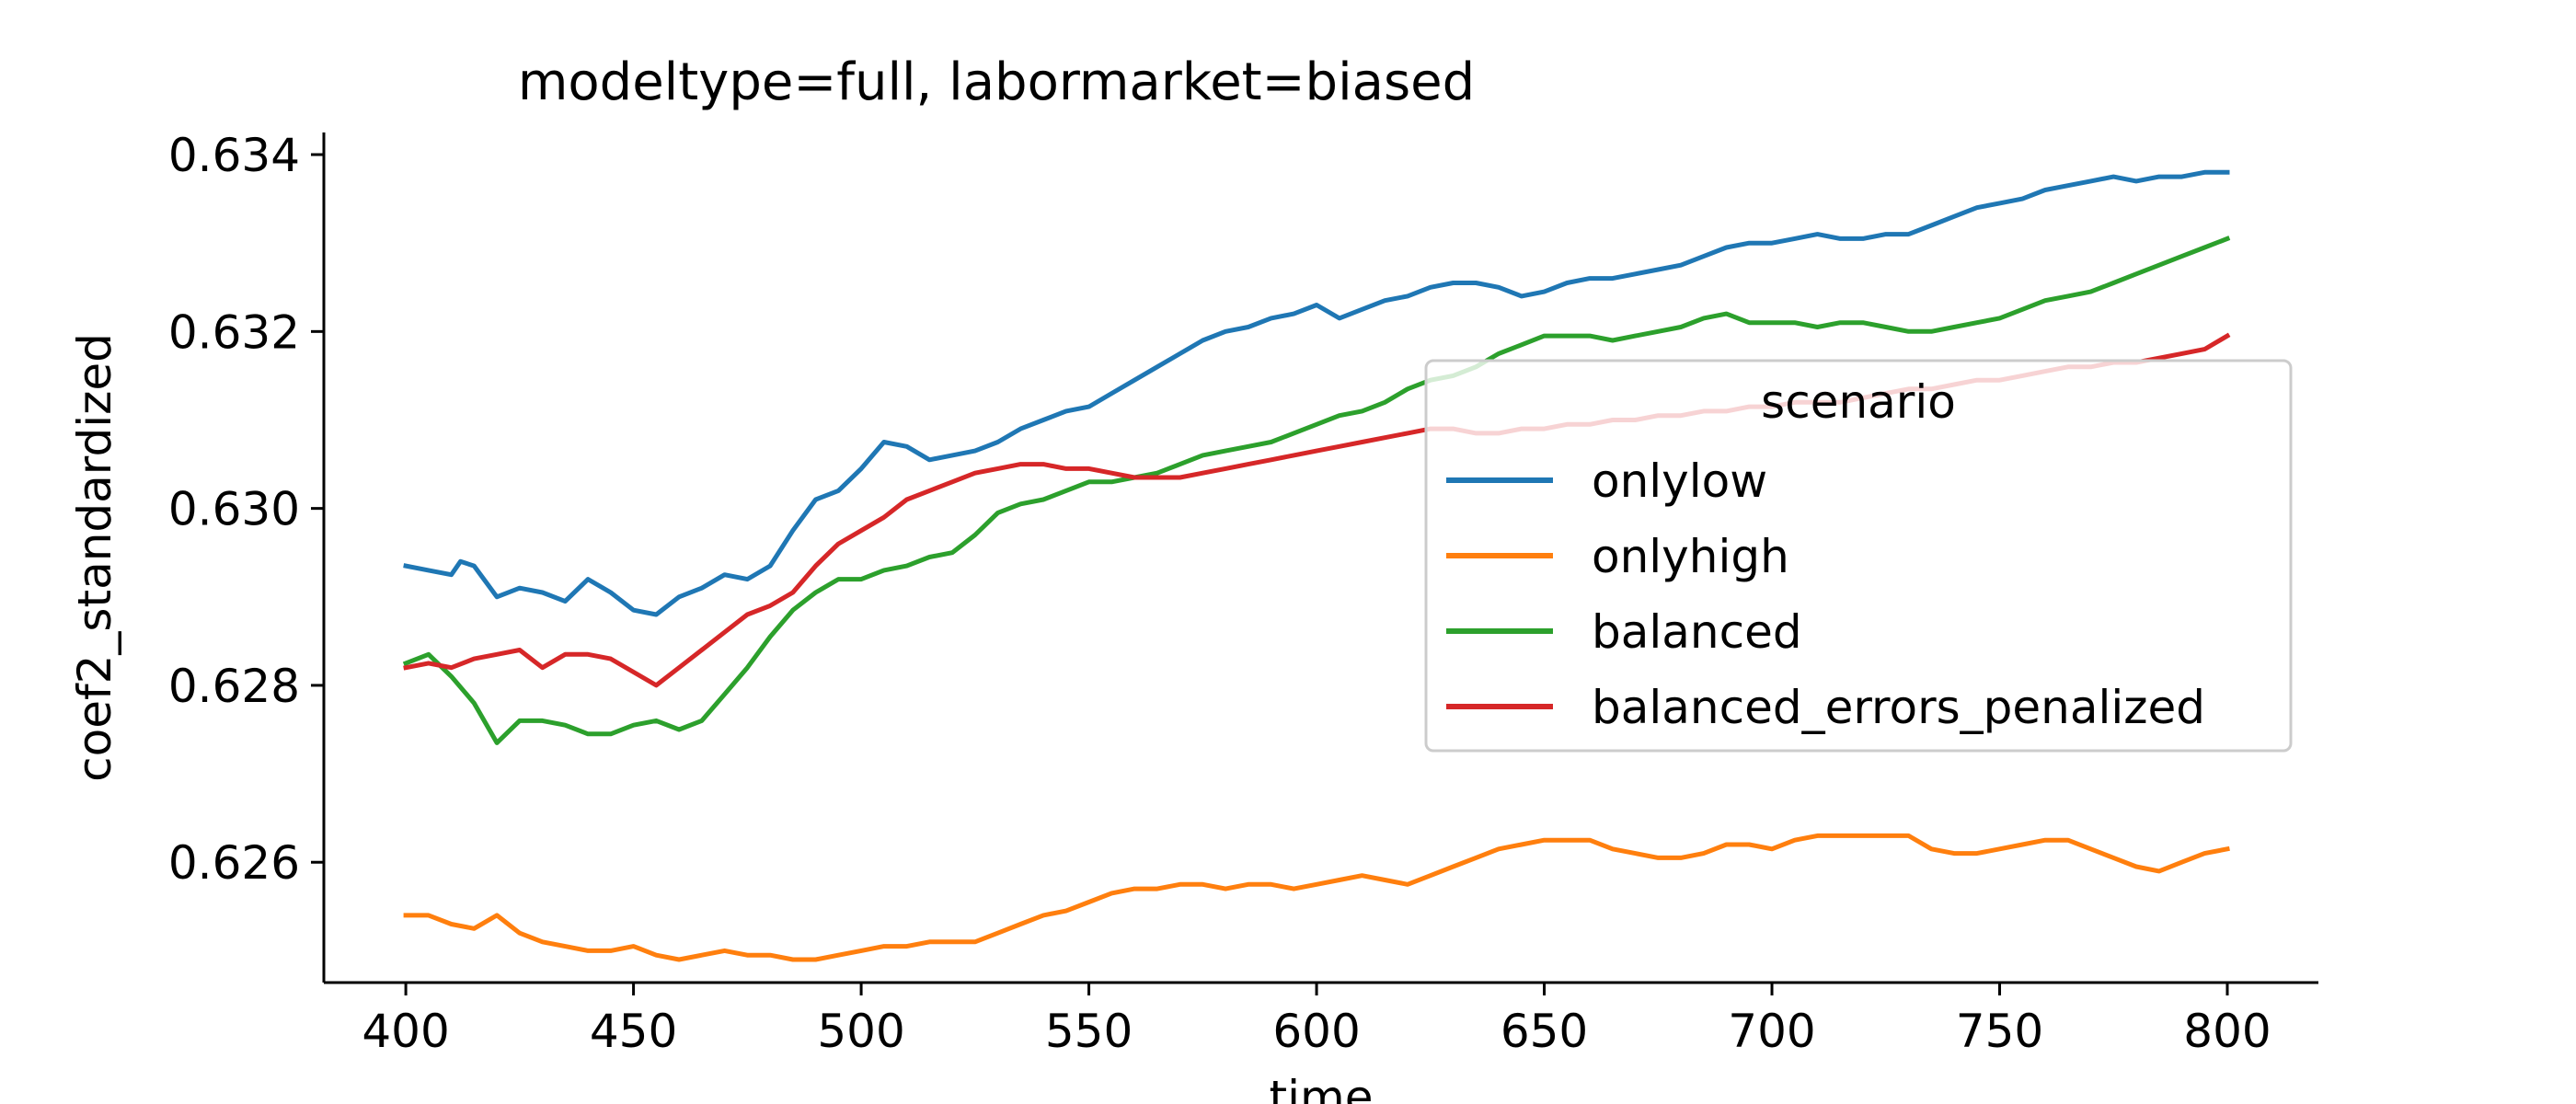  I want to click on legend-title: scenario, so click(1858, 402).